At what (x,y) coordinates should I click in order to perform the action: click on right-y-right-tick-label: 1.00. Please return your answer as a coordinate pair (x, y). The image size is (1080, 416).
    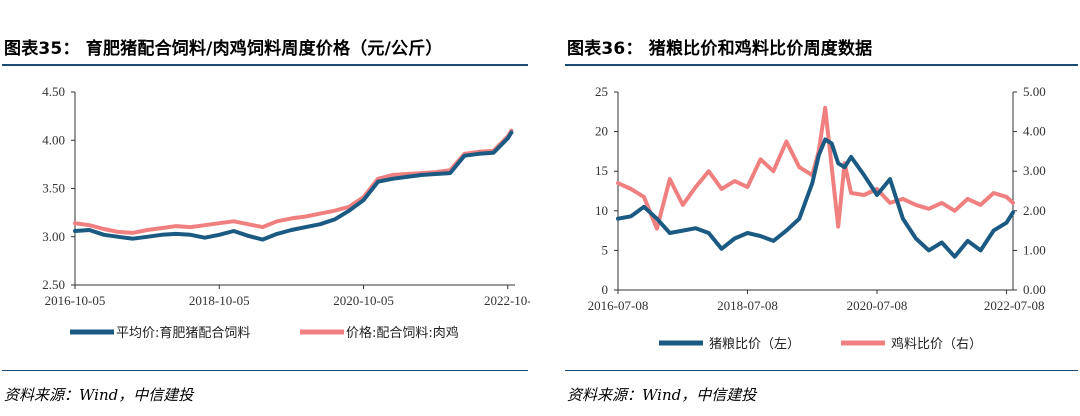
    Looking at the image, I should click on (1034, 249).